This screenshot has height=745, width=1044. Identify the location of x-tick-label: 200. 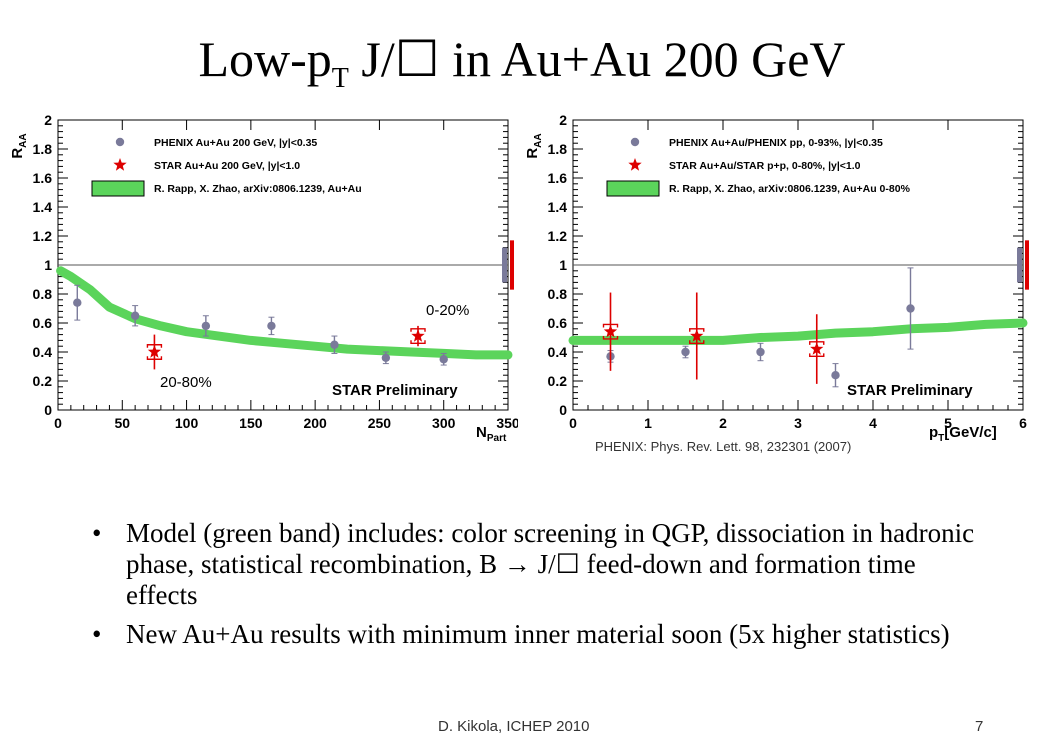
(315, 423).